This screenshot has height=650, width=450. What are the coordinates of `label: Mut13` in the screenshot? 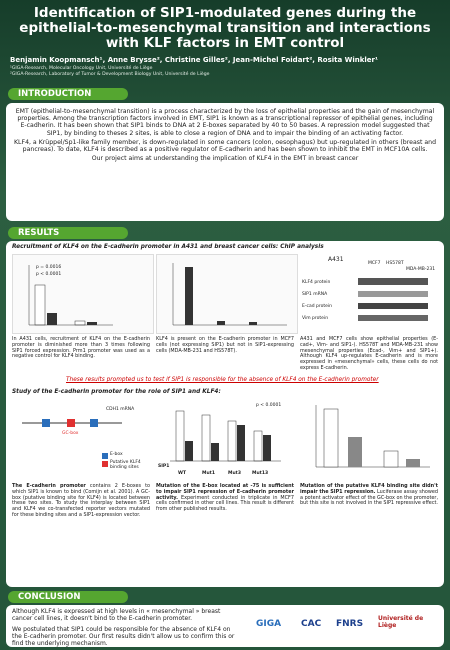 It's located at (260, 473).